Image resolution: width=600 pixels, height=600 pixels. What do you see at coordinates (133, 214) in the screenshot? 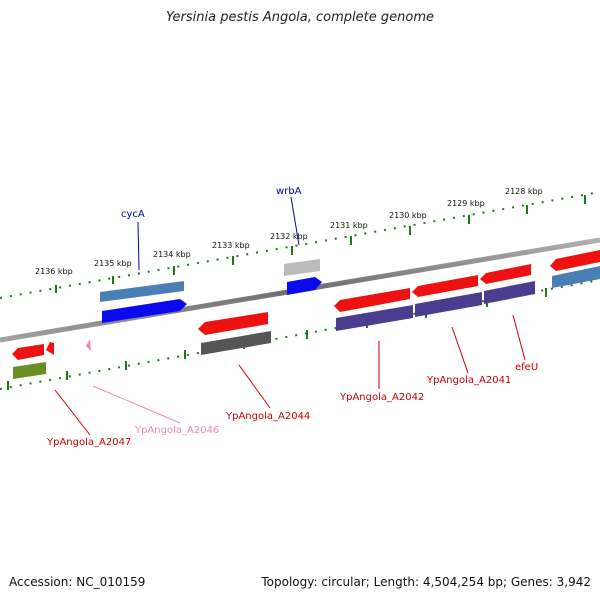
I see `gene-label-cycA: cycA` at bounding box center [133, 214].